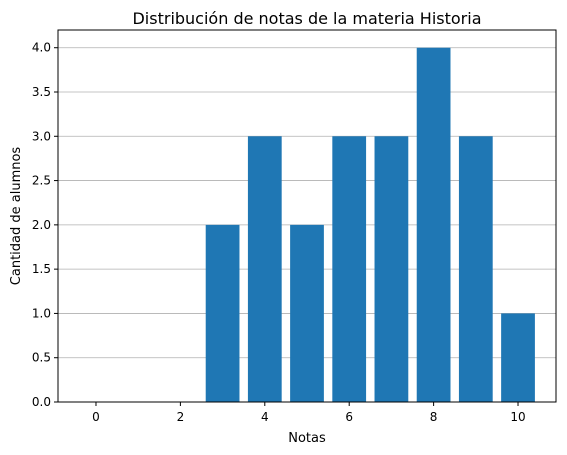 The width and height of the screenshot is (567, 455). What do you see at coordinates (41, 48) in the screenshot?
I see `y-tick-label: 4.0` at bounding box center [41, 48].